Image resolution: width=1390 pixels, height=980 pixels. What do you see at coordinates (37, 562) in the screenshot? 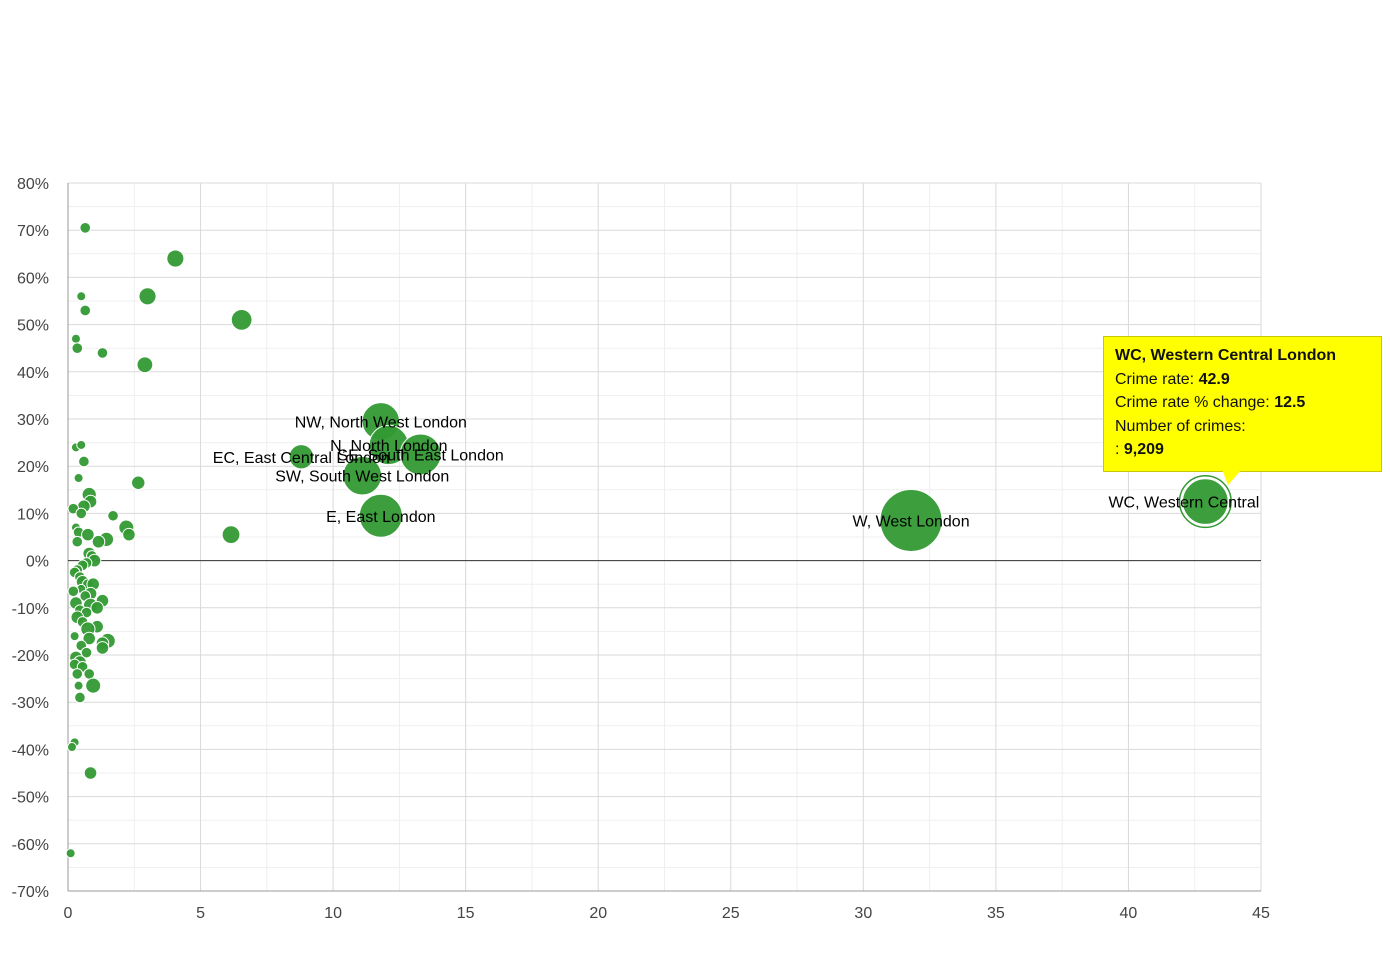
I see `y-tick-label: 0%` at bounding box center [37, 562].